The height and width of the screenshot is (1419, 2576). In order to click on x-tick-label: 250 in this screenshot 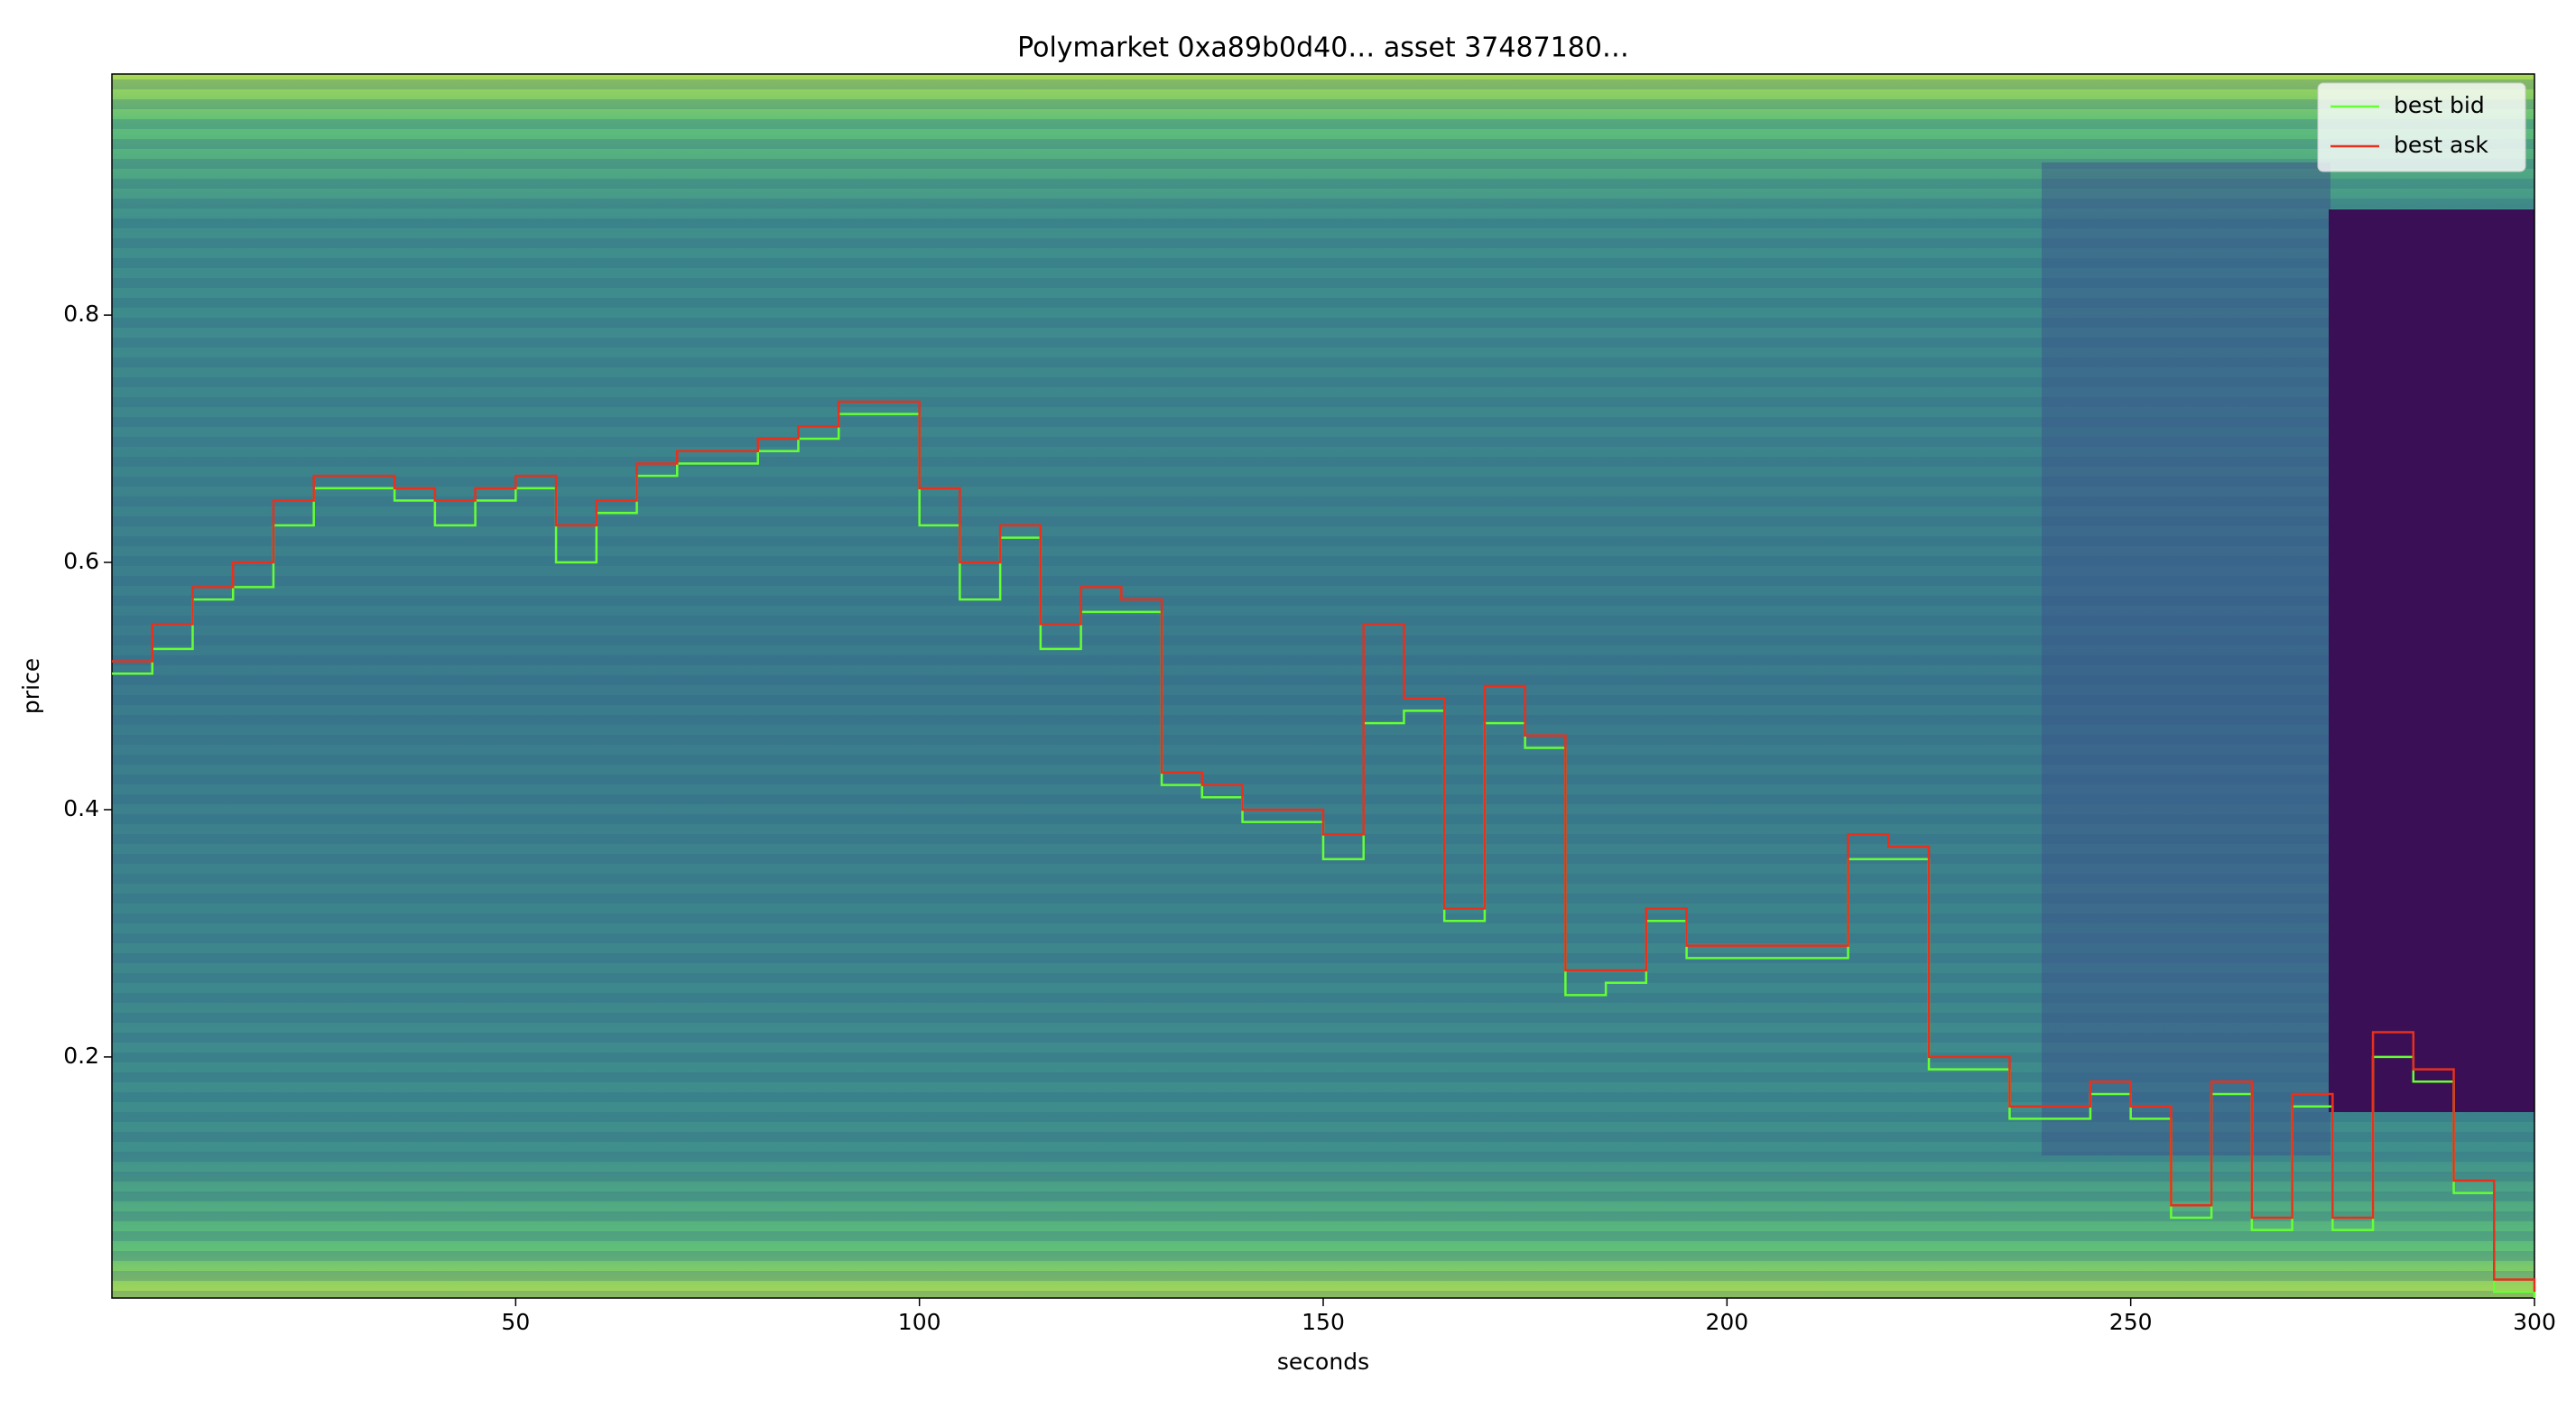, I will do `click(2131, 1322)`.